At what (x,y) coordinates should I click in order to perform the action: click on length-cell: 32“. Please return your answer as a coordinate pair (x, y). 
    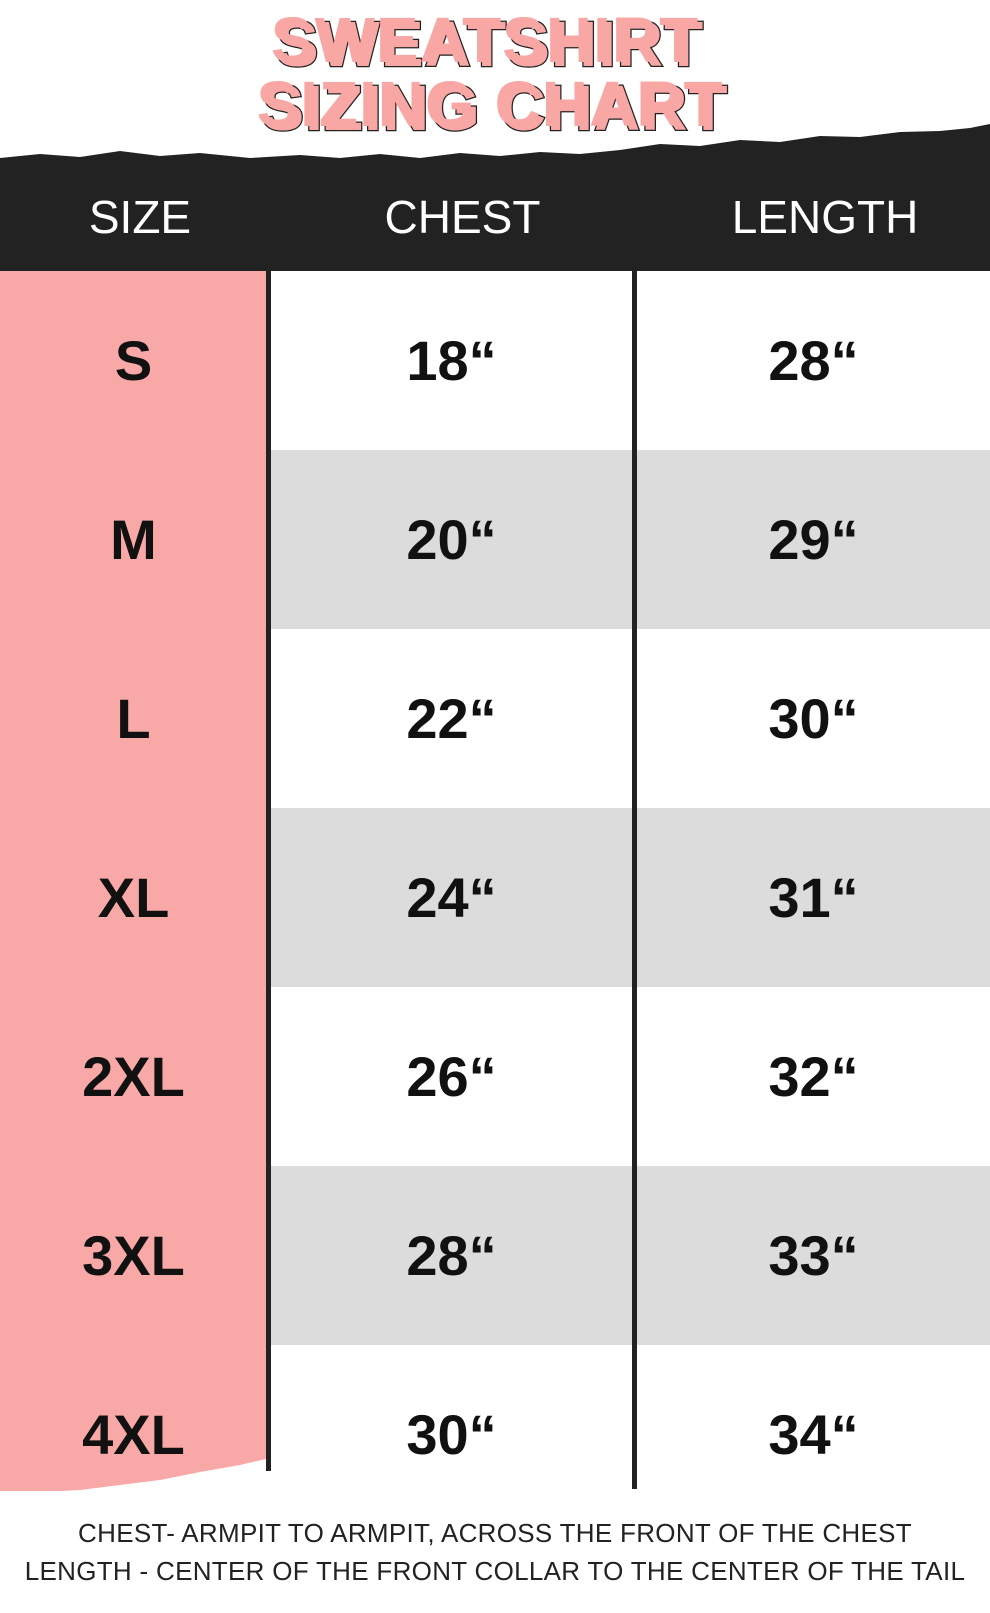
    Looking at the image, I should click on (813, 1076).